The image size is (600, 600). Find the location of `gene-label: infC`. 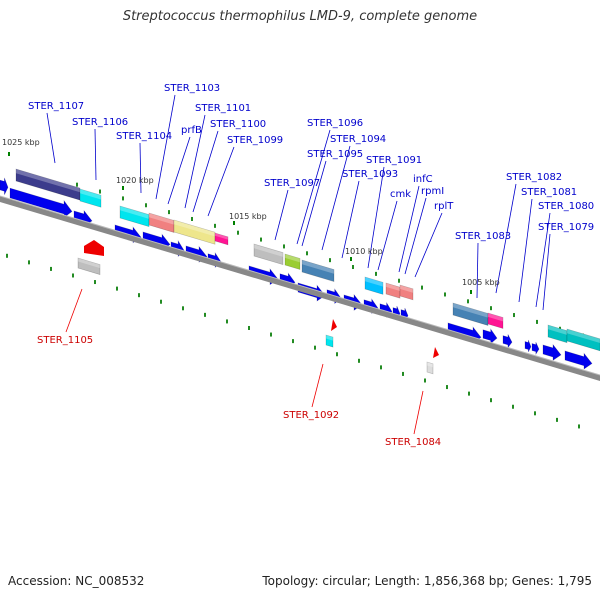

gene-label: infC is located at coordinates (423, 179).